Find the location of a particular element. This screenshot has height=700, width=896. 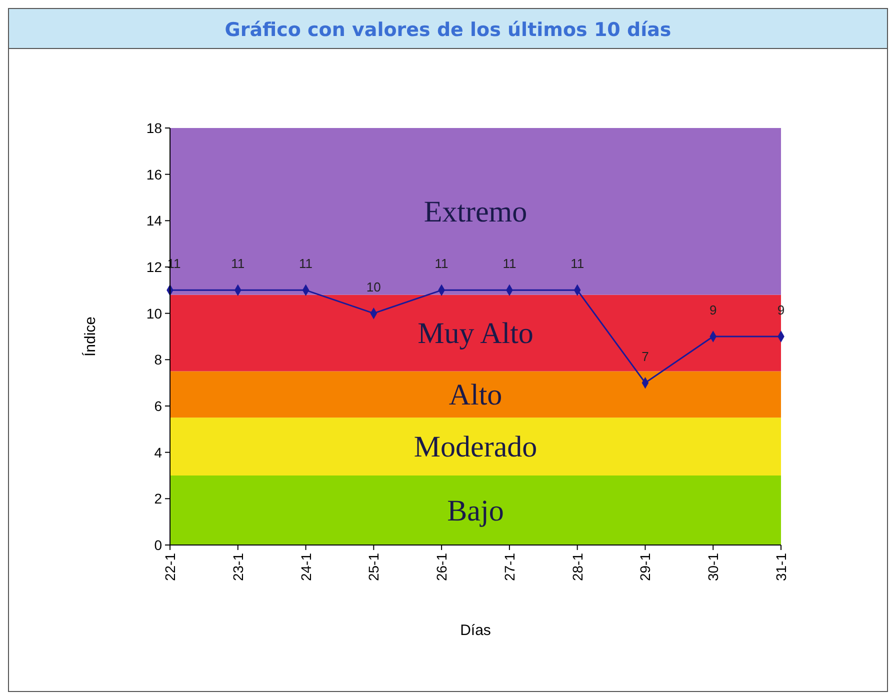

y-tick-label: 8 is located at coordinates (158, 360).